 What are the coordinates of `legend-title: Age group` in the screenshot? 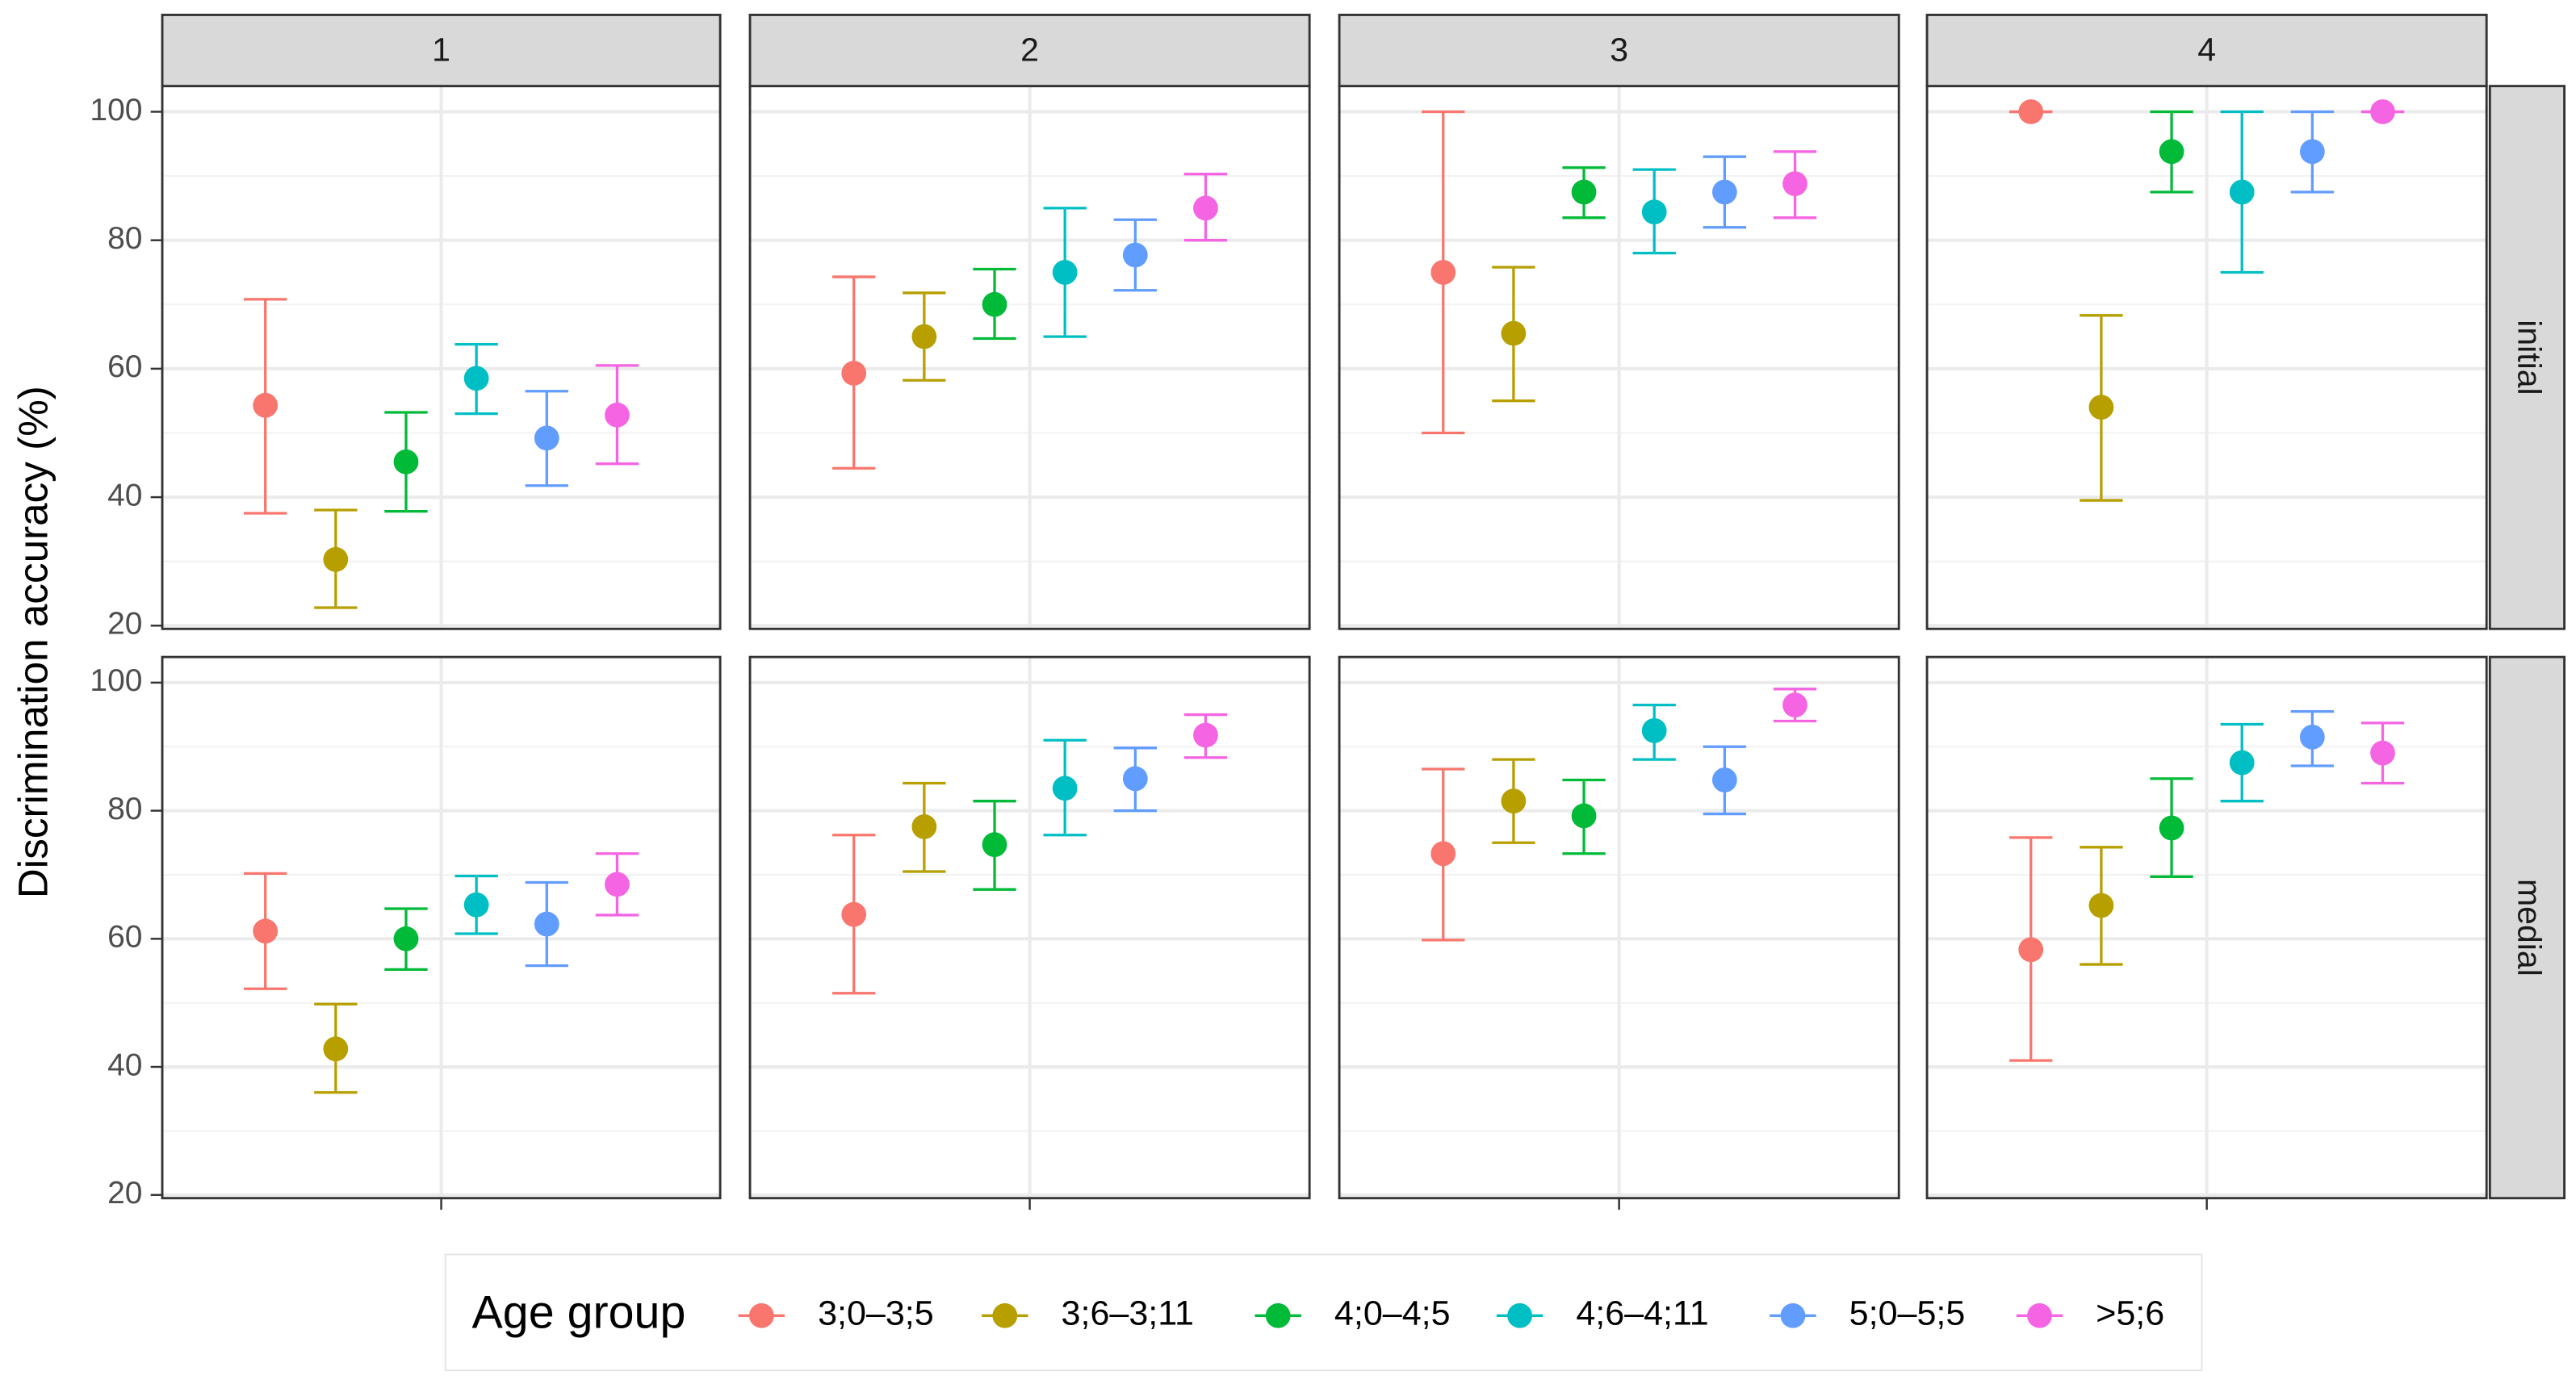 It's located at (579, 1312).